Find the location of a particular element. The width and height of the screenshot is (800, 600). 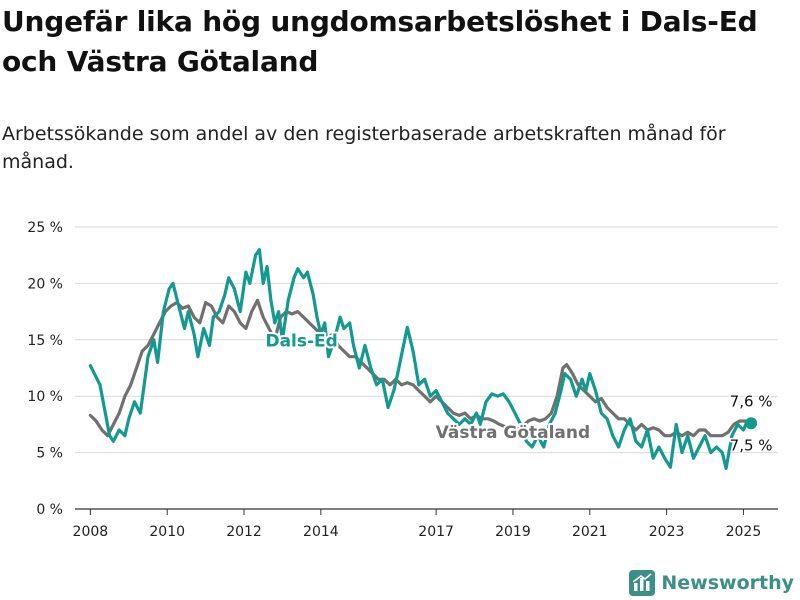

brand-logo: Newsworthy is located at coordinates (711, 583).